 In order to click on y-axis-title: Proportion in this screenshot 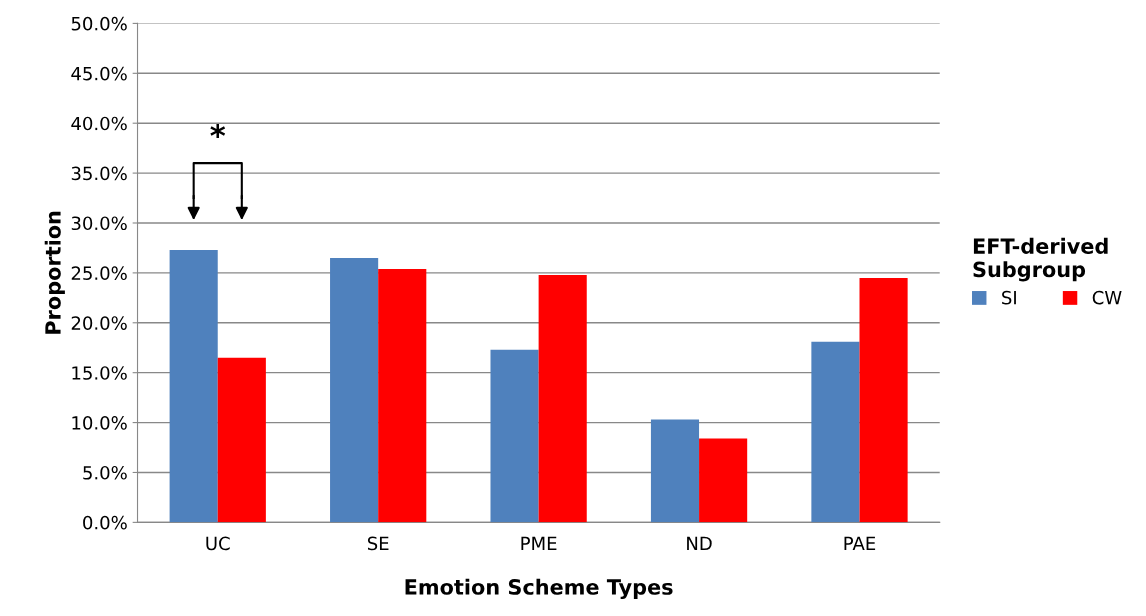, I will do `click(54, 272)`.